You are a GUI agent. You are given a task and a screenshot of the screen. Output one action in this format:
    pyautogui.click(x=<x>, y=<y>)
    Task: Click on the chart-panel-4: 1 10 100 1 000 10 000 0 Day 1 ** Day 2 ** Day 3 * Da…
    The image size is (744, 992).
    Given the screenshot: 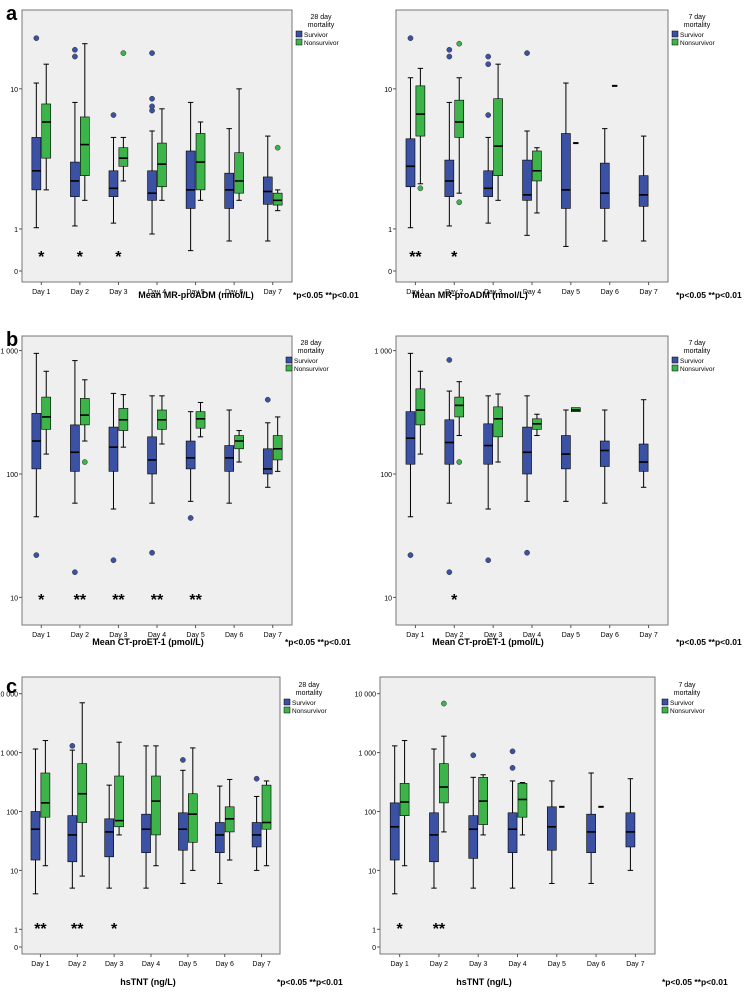 What is the action you would take?
    pyautogui.click(x=171, y=831)
    